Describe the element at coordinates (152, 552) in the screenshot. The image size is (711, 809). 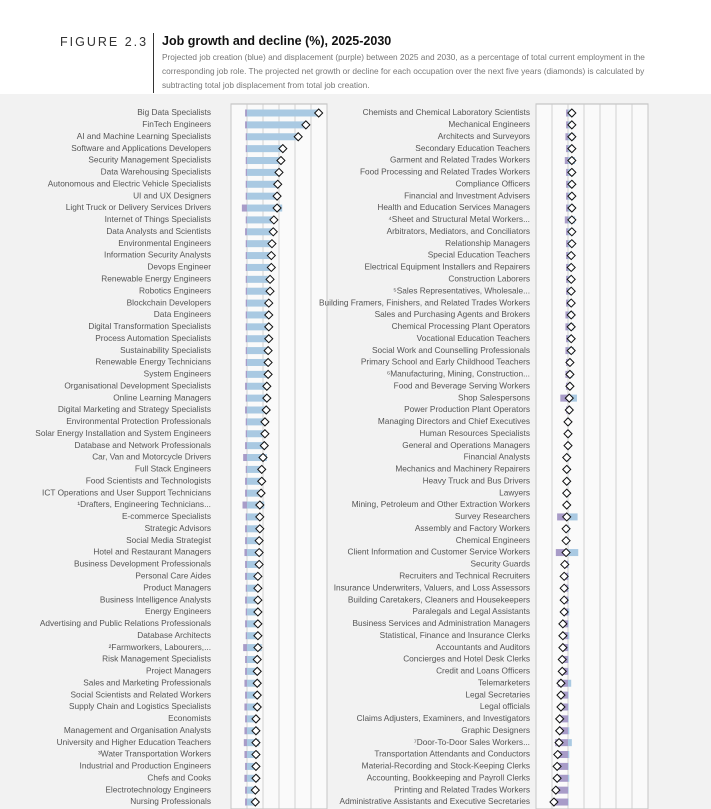
I see `category-label: Hotel and Restaurant Managers` at that location.